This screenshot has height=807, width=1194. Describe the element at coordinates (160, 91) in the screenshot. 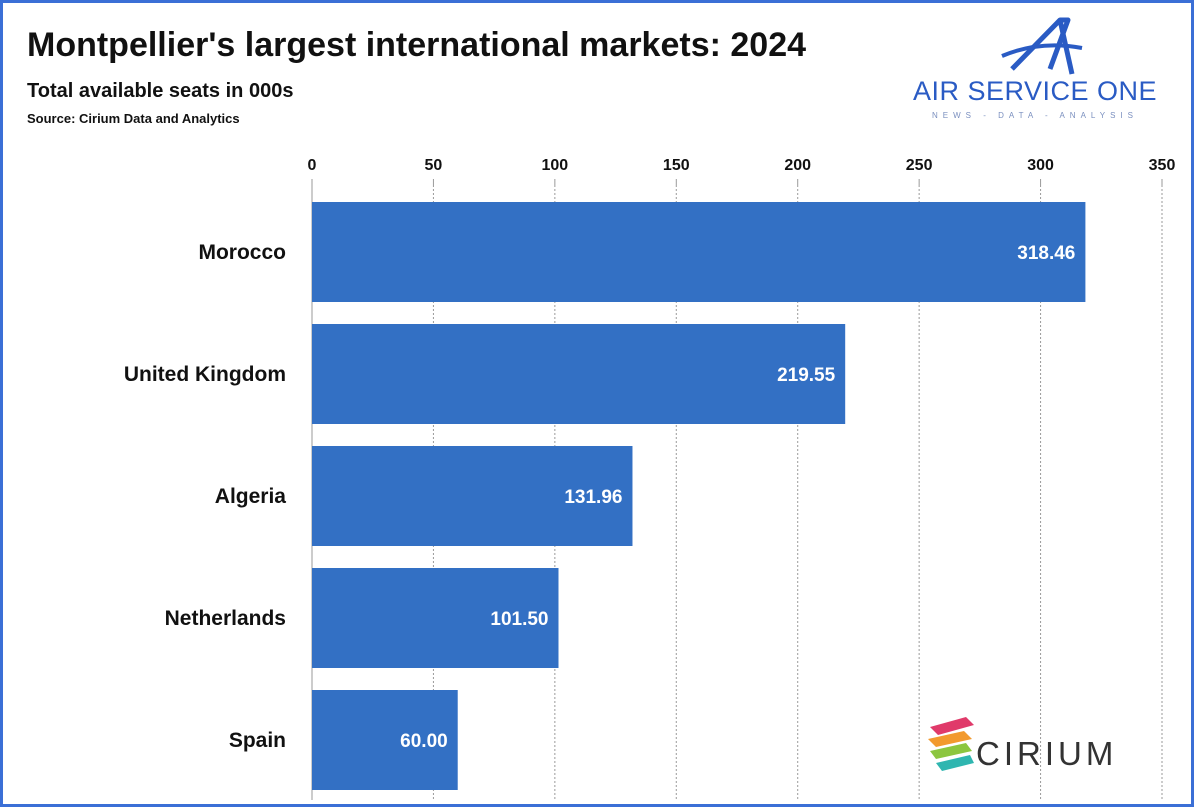

I see `chart-subtitle: Total available seats in 000s` at that location.